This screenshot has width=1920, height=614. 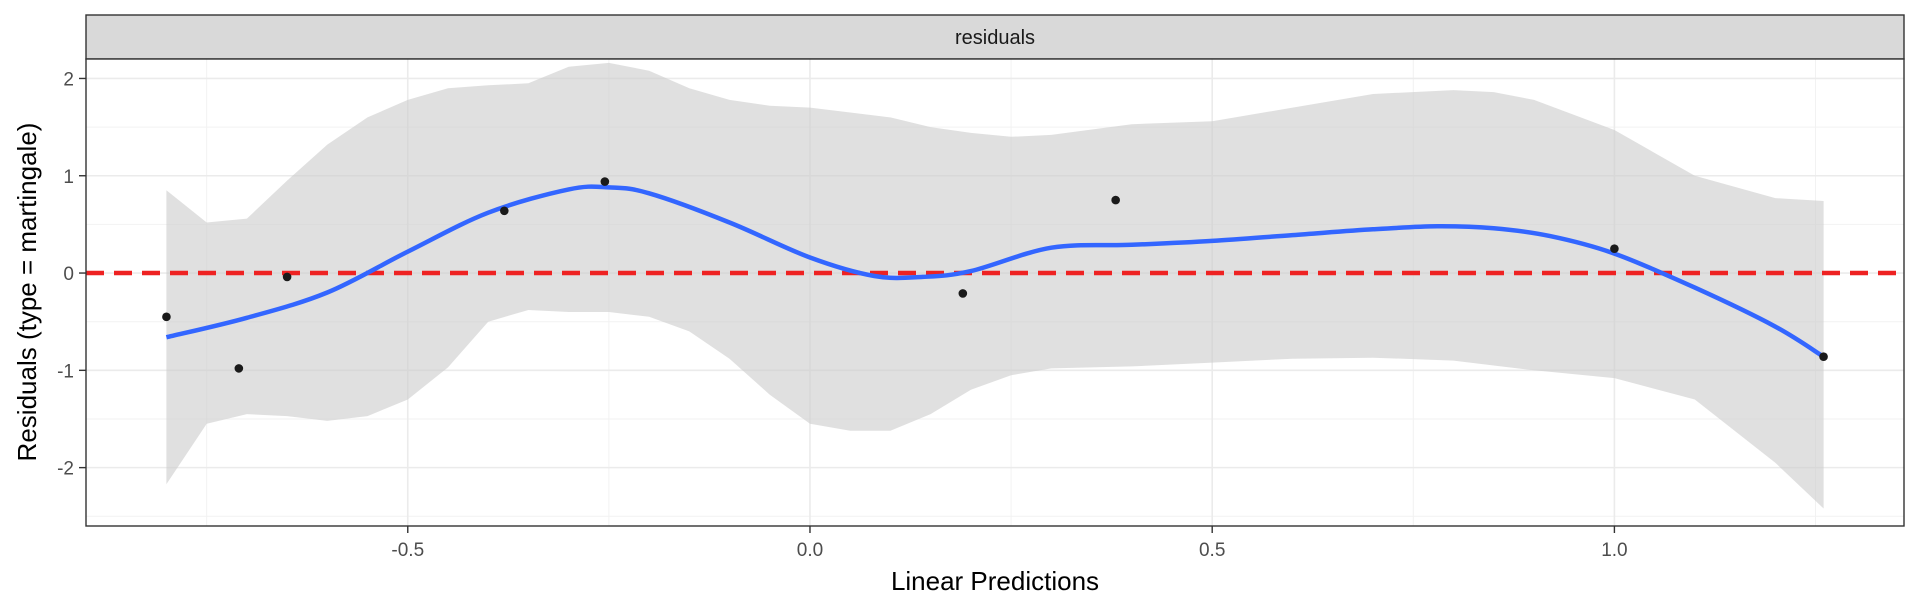 I want to click on y-axis: -2 -1 0 1 2, so click(x=71, y=274).